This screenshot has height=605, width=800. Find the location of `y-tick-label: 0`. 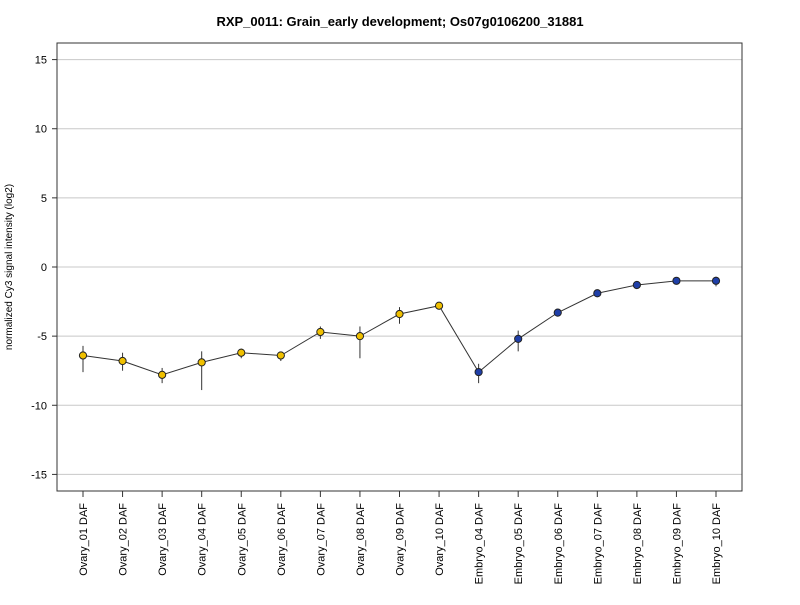

y-tick-label: 0 is located at coordinates (44, 268).